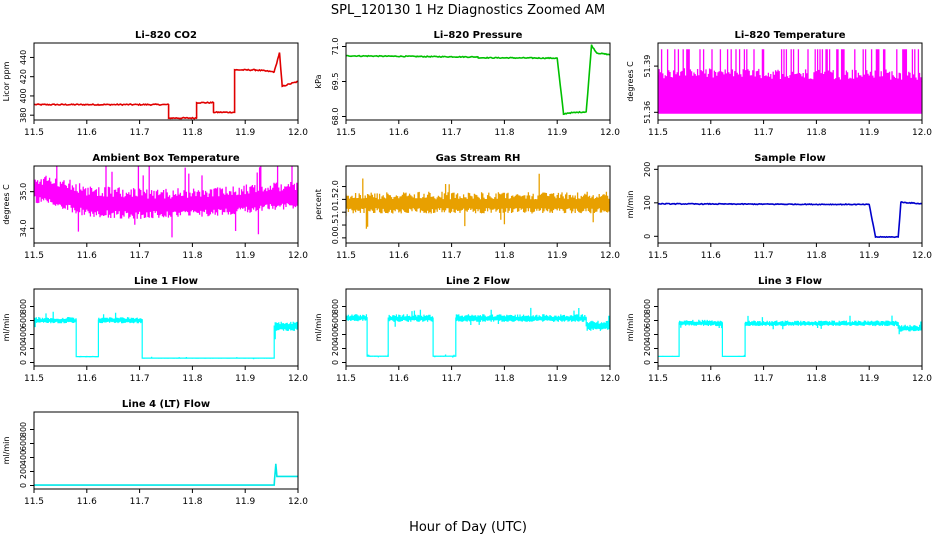  Describe the element at coordinates (318, 204) in the screenshot. I see `y-axis-label: percent` at that location.